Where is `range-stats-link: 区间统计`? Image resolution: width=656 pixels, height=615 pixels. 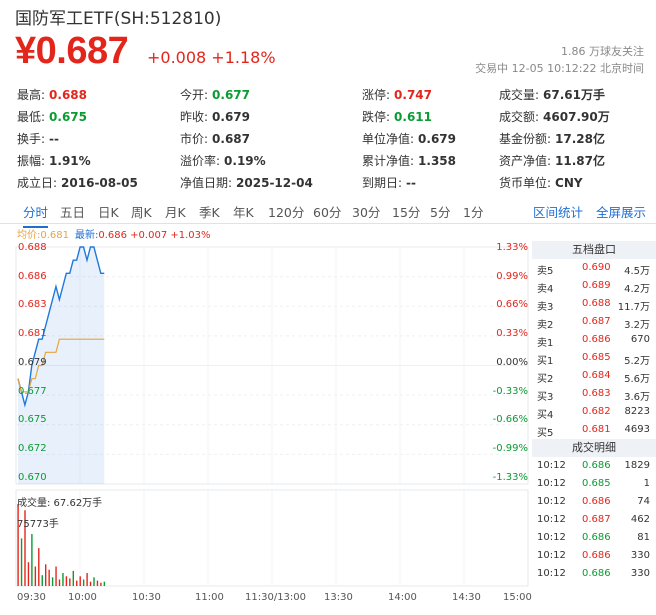 range-stats-link: 区间统计 is located at coordinates (558, 212).